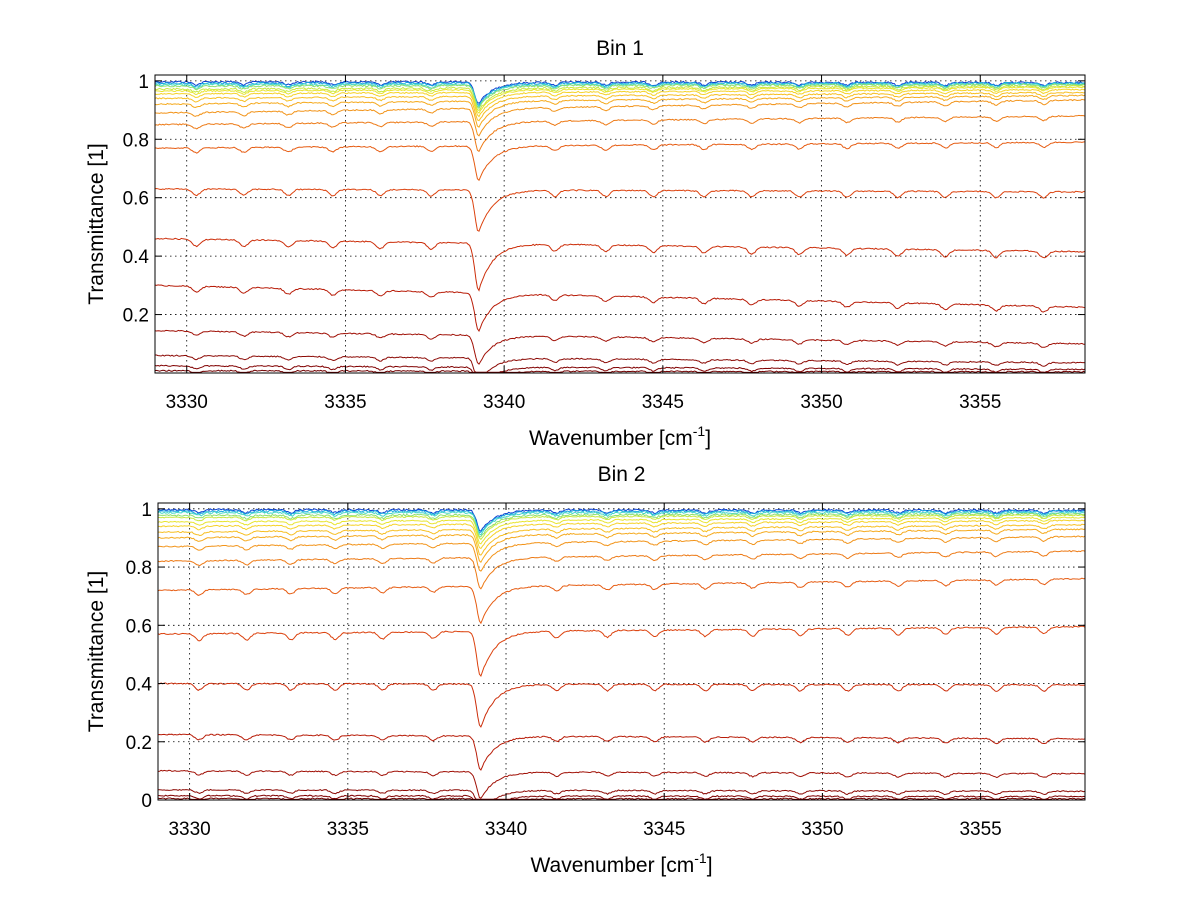 This screenshot has height=901, width=1200. I want to click on y-tick-label: 0, so click(146, 801).